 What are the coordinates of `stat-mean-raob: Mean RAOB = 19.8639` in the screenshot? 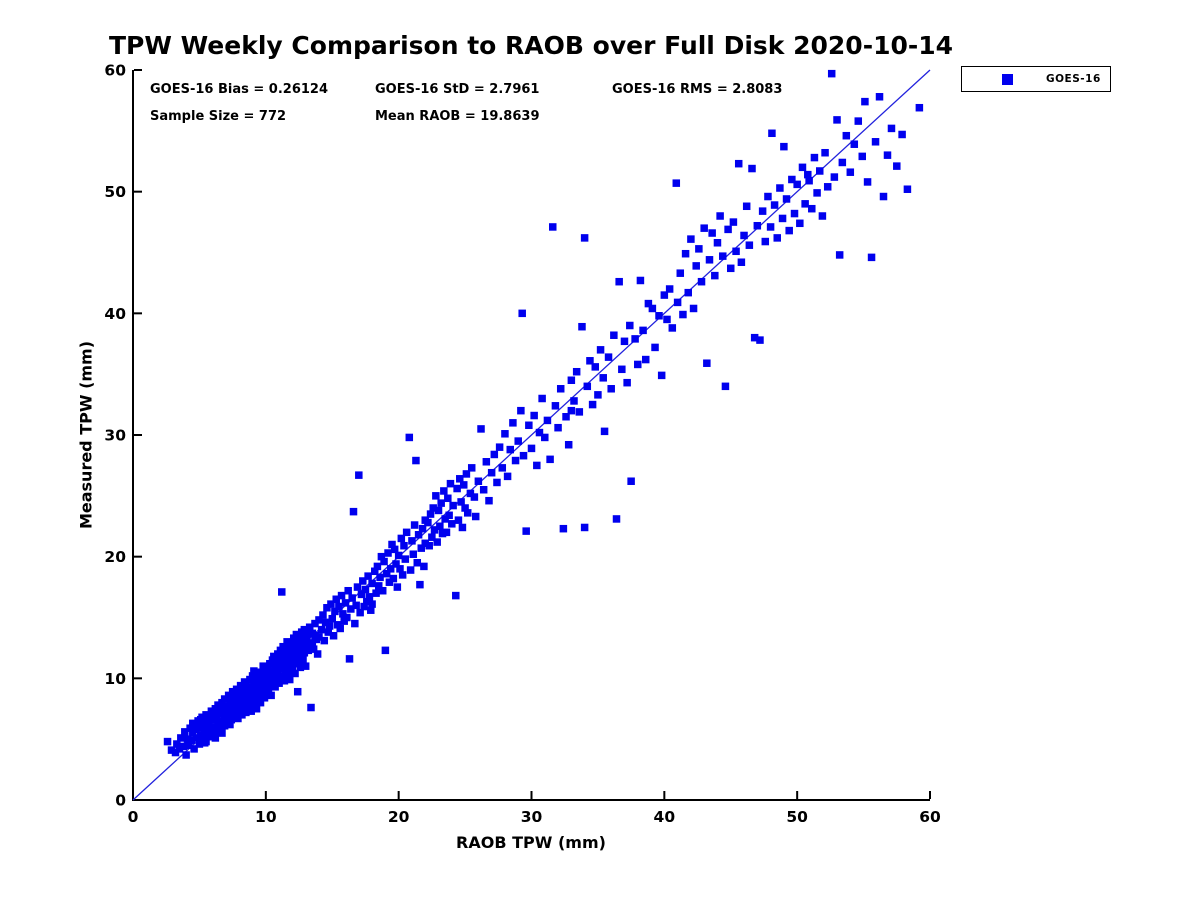 It's located at (457, 116).